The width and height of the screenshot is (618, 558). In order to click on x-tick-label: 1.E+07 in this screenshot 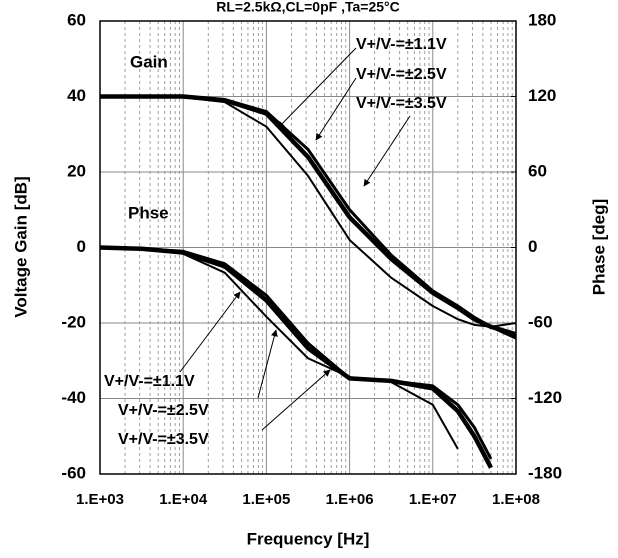, I will do `click(433, 499)`.